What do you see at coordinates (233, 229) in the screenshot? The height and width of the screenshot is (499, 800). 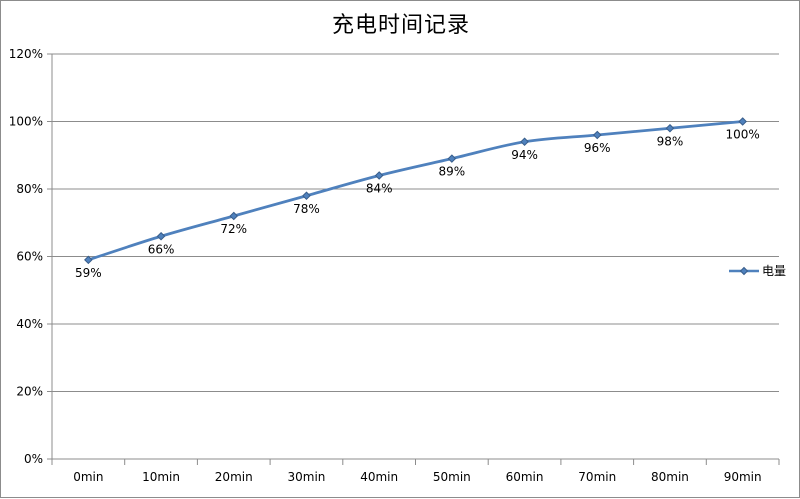 I see `data-label: 72%` at bounding box center [233, 229].